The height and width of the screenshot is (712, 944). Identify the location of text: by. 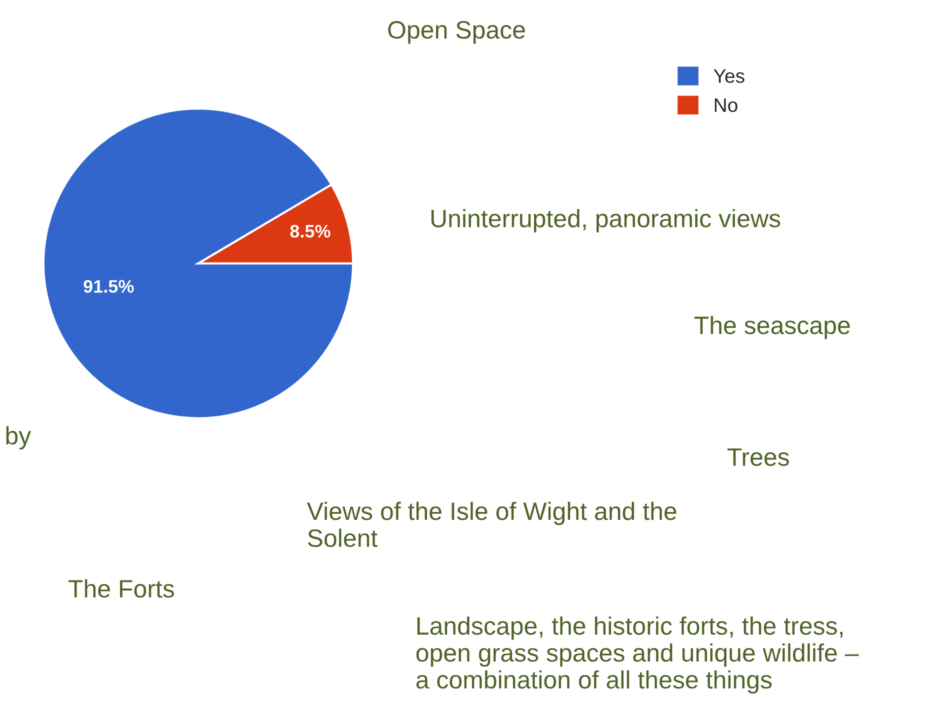
(19, 438).